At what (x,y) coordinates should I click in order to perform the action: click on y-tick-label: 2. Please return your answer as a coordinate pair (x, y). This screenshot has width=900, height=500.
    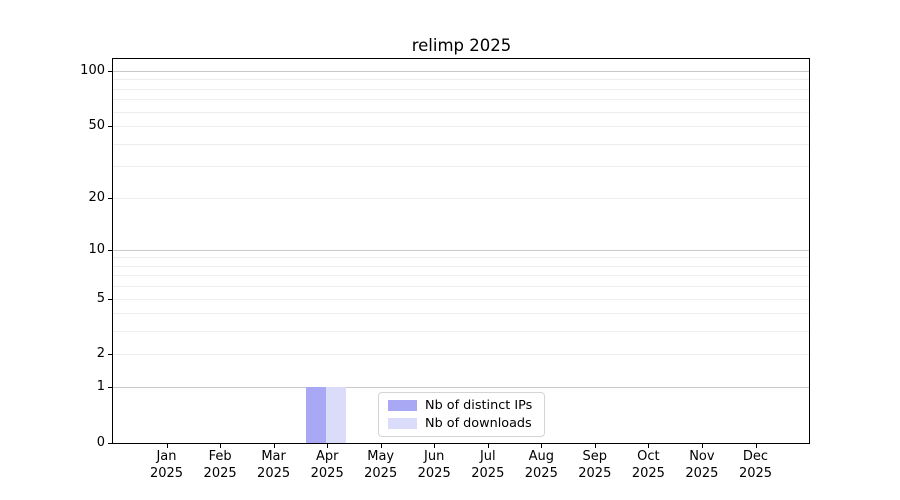
    Looking at the image, I should click on (100, 354).